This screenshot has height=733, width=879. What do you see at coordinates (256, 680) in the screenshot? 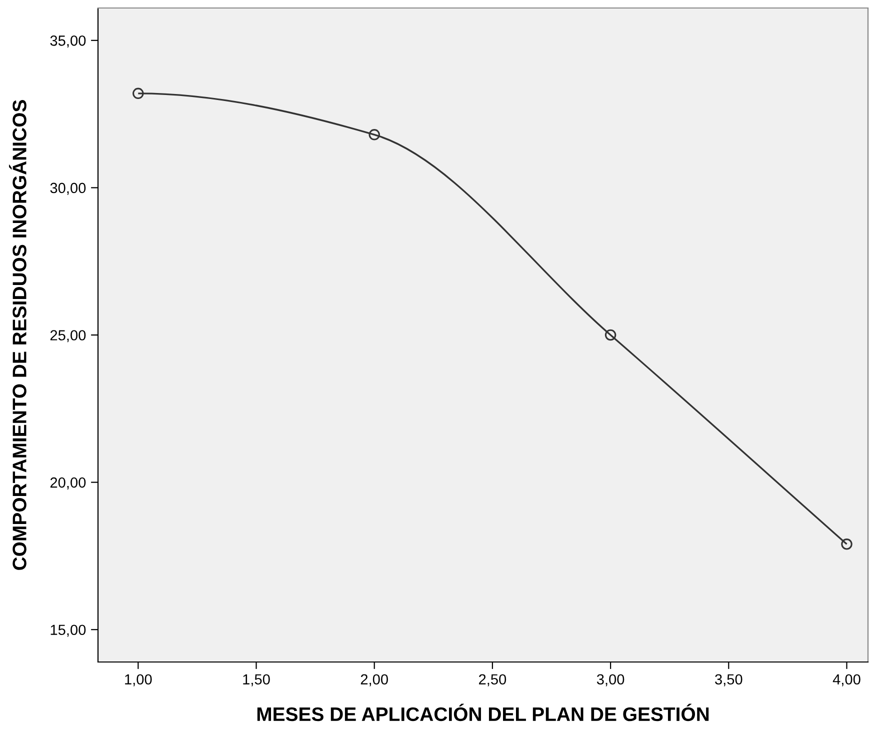
I see `x-tick-label: 1,50` at bounding box center [256, 680].